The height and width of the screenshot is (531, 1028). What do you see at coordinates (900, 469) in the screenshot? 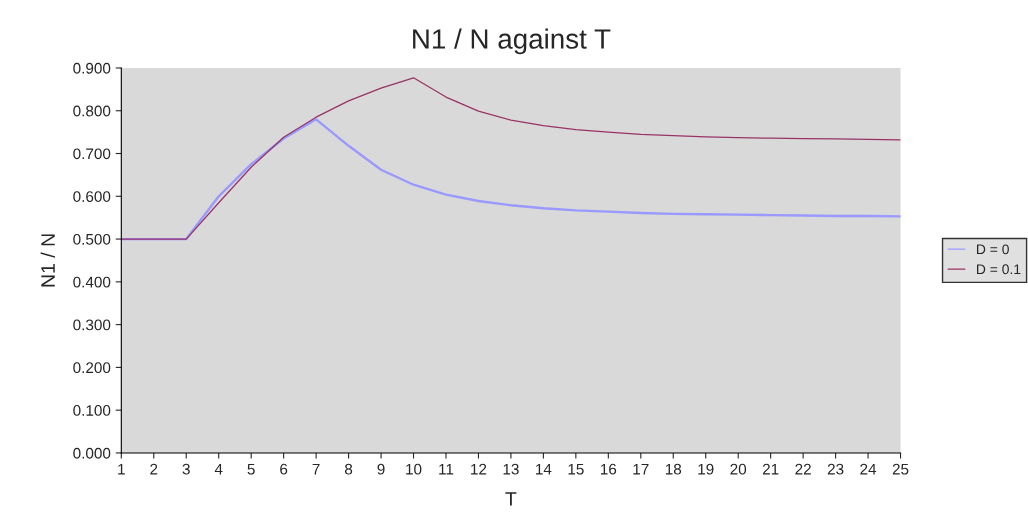
I see `x-tick-label: 25` at bounding box center [900, 469].